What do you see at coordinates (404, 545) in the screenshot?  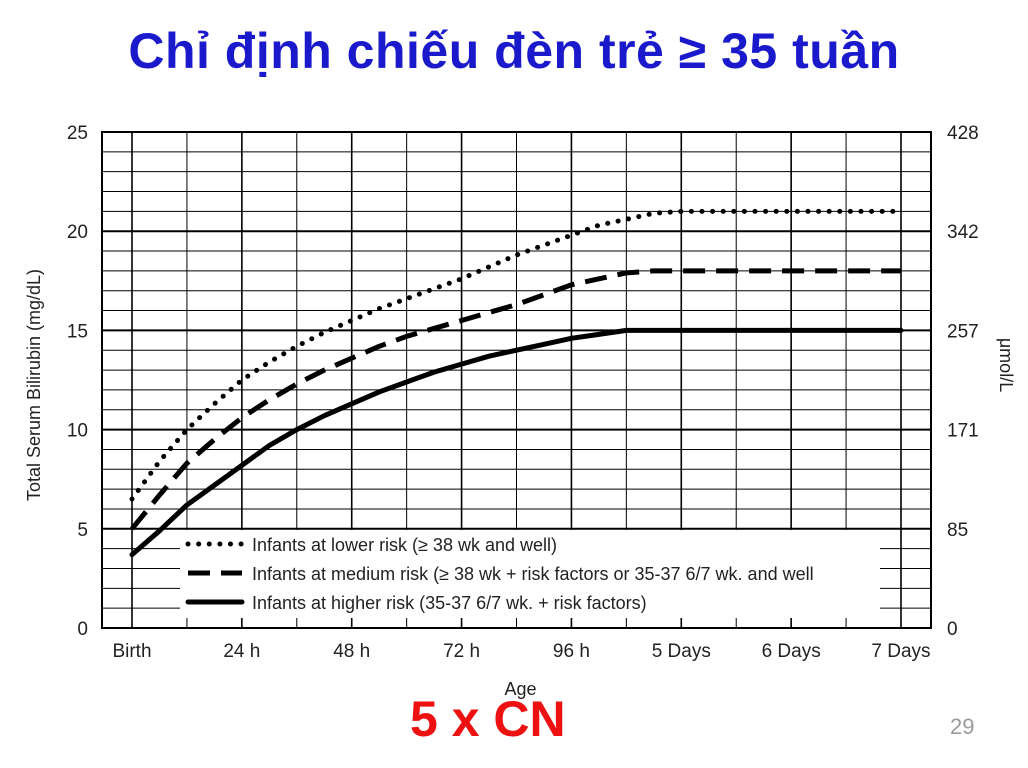 I see `legend-label: Infants at lower risk (≥ 38 wk and well)` at bounding box center [404, 545].